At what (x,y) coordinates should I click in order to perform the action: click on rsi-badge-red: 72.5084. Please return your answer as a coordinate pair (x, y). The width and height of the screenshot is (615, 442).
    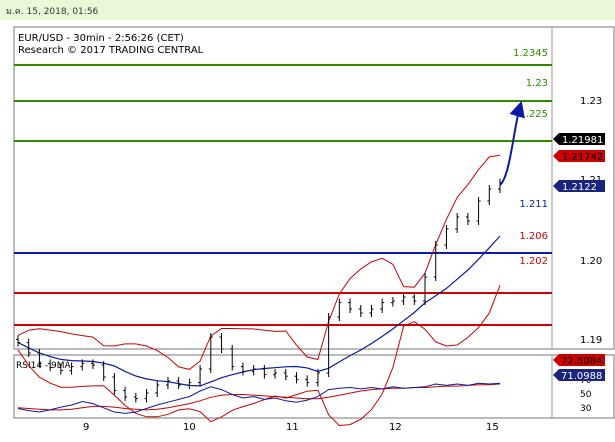
    Looking at the image, I should click on (579, 360).